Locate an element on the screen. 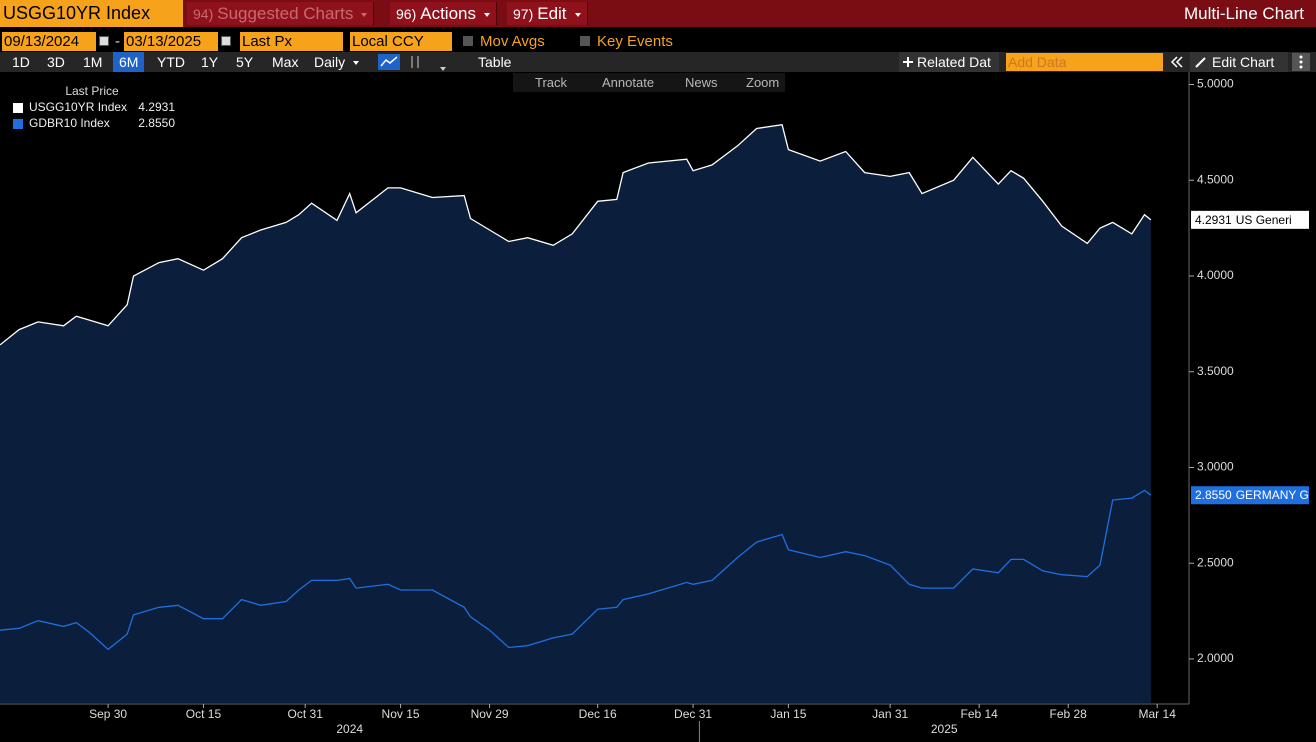 This screenshot has width=1316, height=742. frequency-select: Daily is located at coordinates (336, 62).